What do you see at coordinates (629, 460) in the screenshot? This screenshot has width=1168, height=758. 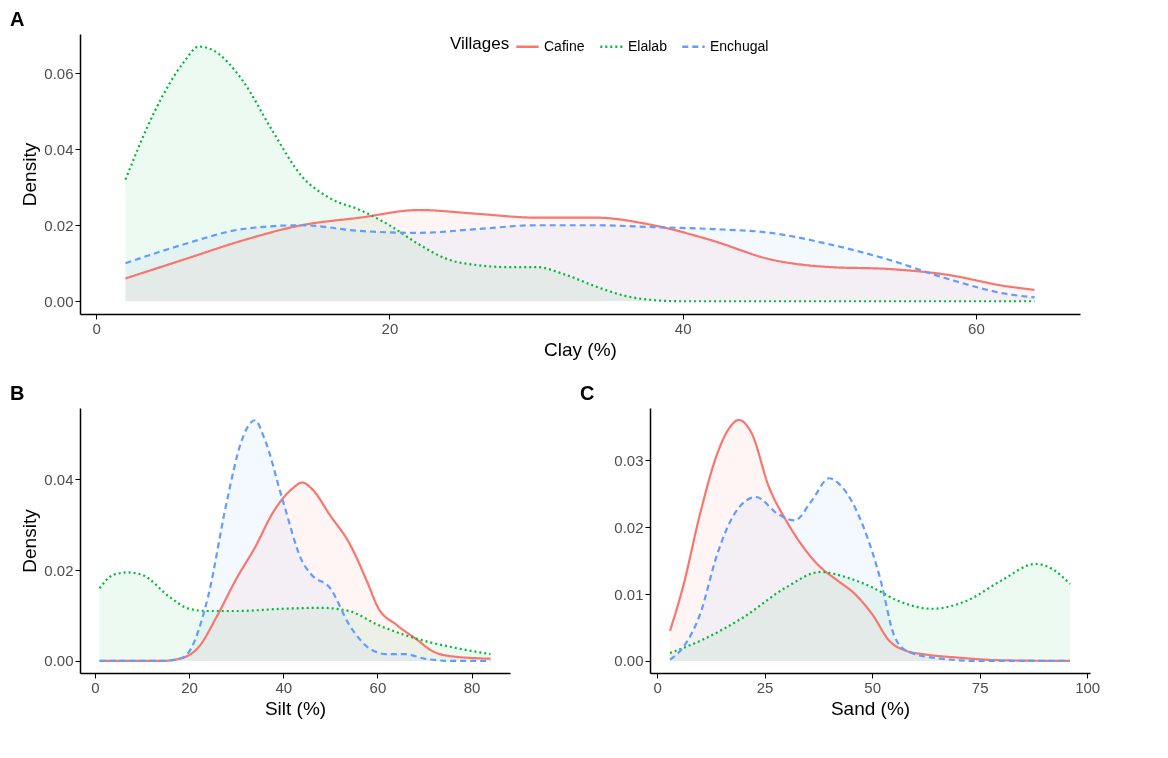 I see `y-tick-label: 0.03` at bounding box center [629, 460].